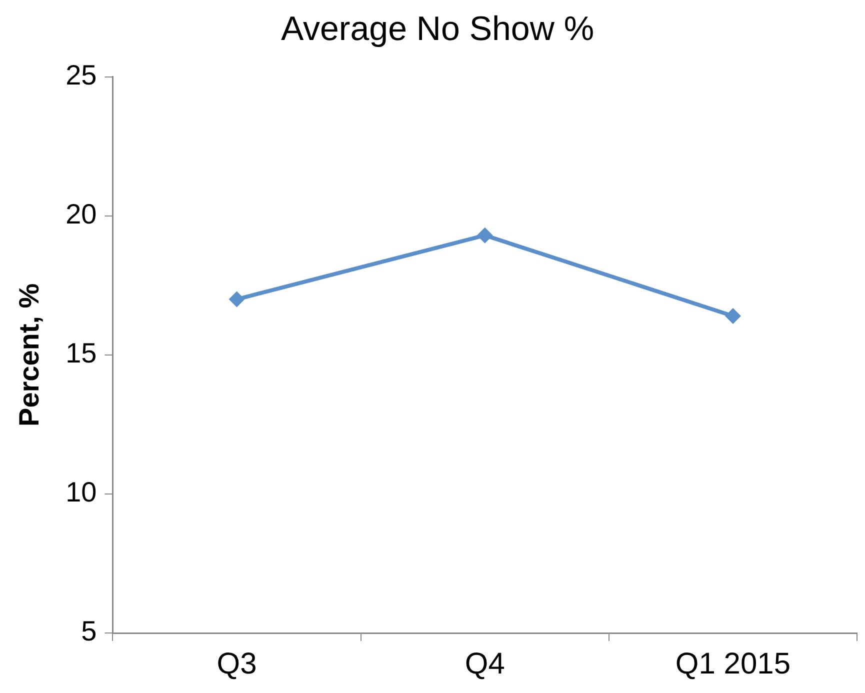 This screenshot has width=865, height=693. I want to click on x-tick-label: Q4, so click(484, 663).